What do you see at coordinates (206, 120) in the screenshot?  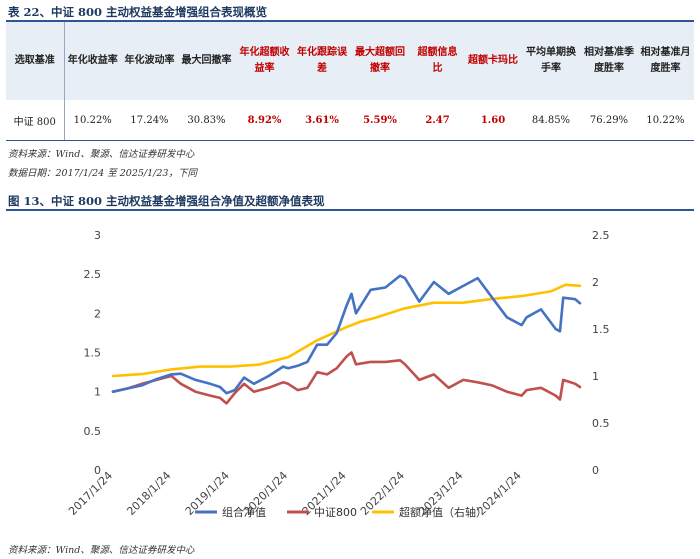 I see `table-cell: 30.83%` at bounding box center [206, 120].